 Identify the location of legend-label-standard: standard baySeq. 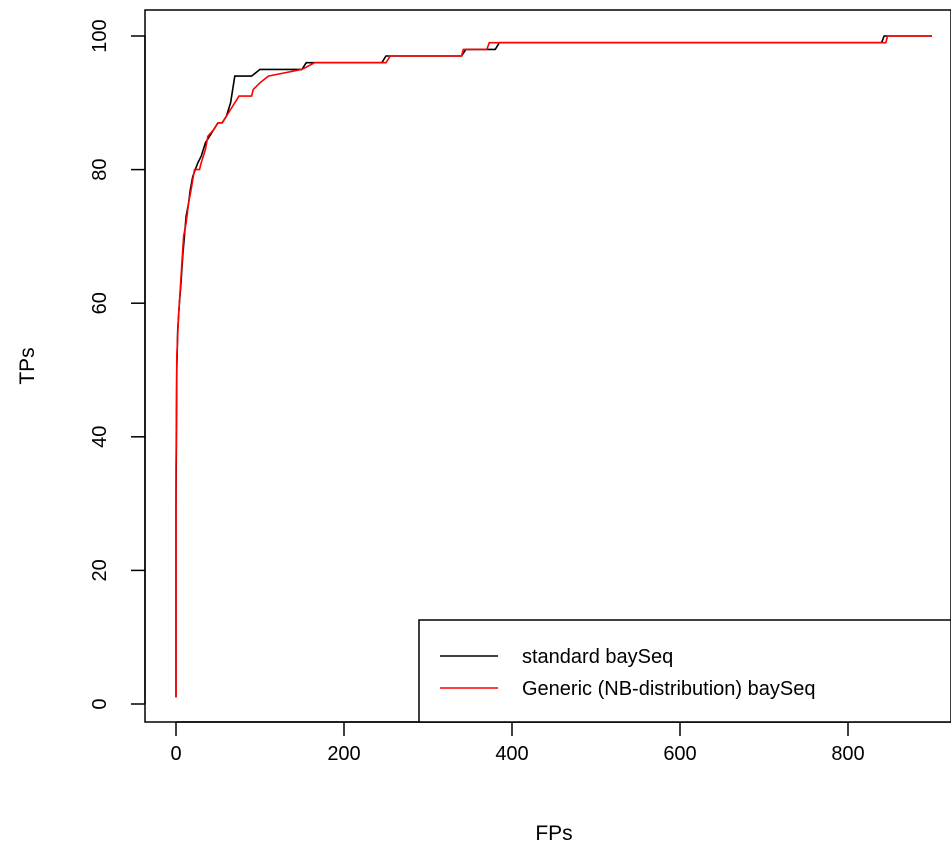
(597, 657).